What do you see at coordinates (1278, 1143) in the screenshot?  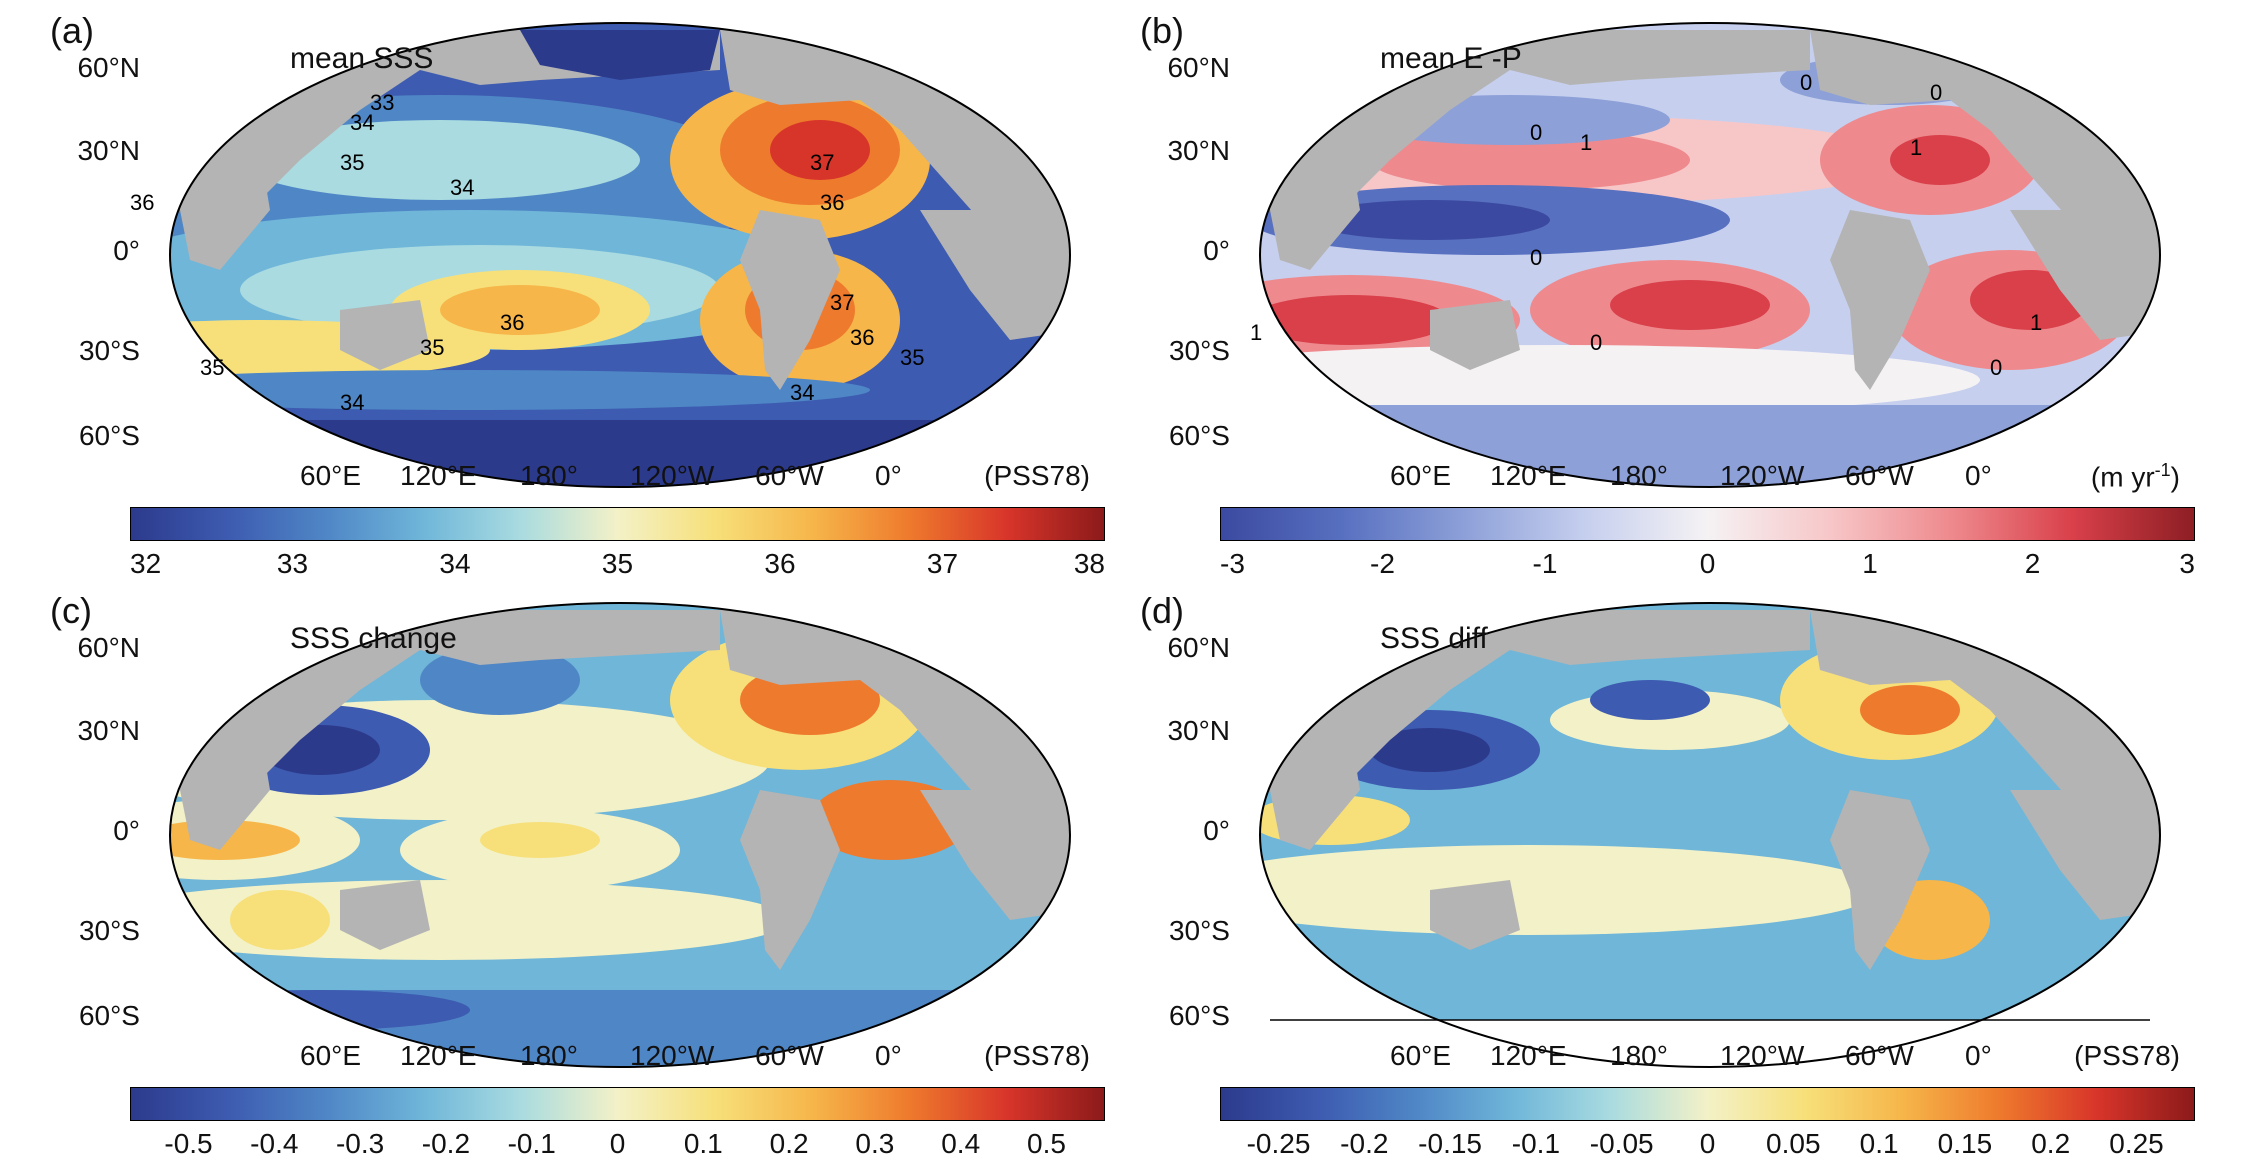 I see `colorbar-tick-label: -0.25` at bounding box center [1278, 1143].